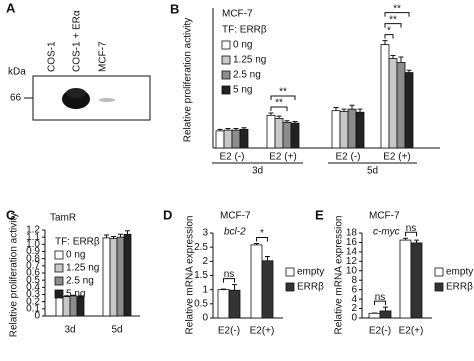 The height and width of the screenshot is (361, 474). Describe the element at coordinates (354, 289) in the screenshot. I see `y-tick-label: 6` at that location.